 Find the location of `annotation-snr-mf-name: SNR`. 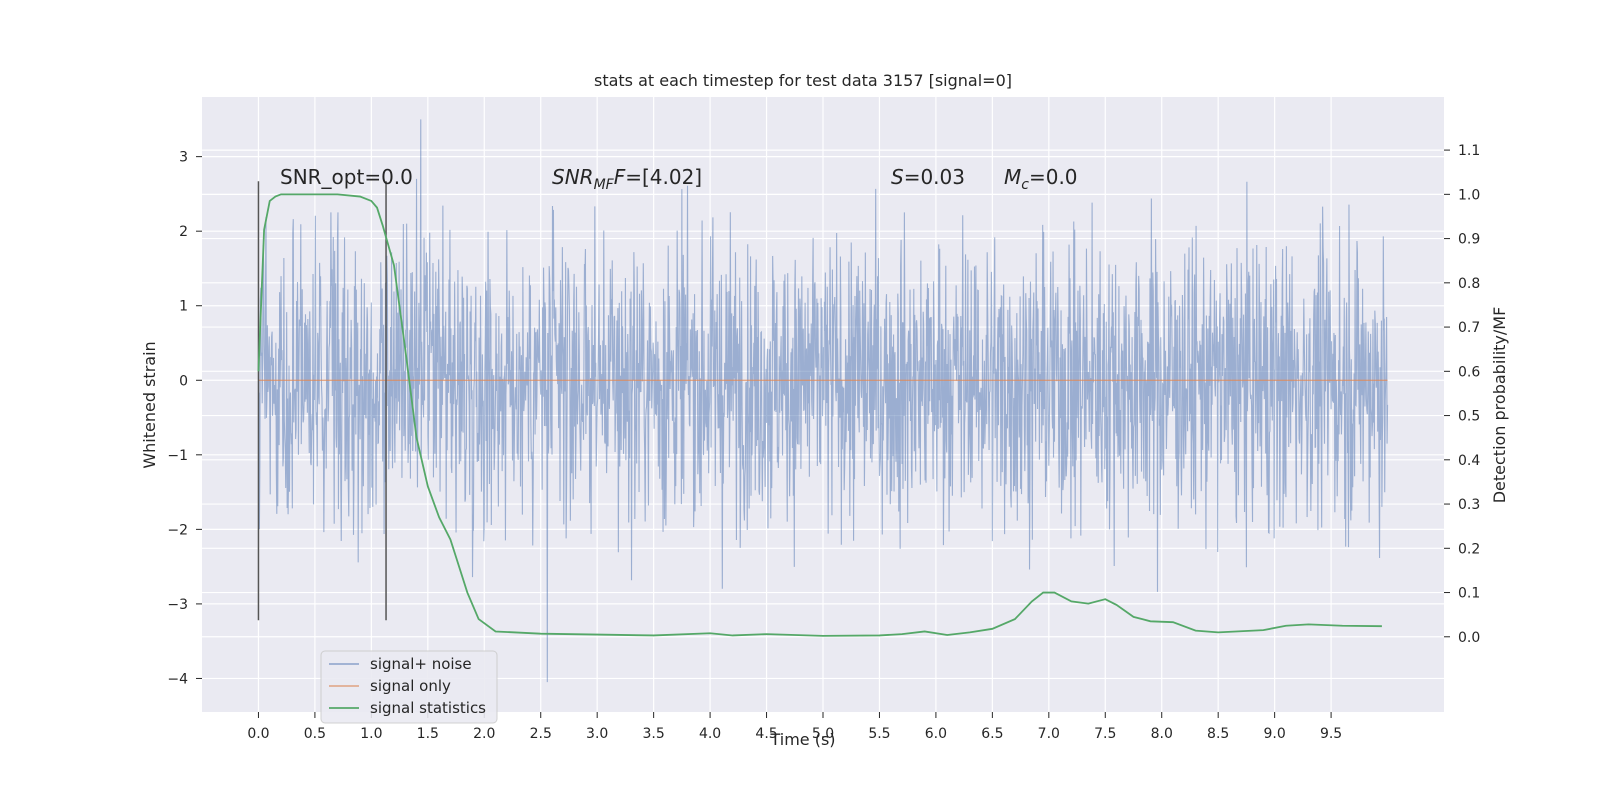

annotation-snr-mf-name: SNR is located at coordinates (573, 177).